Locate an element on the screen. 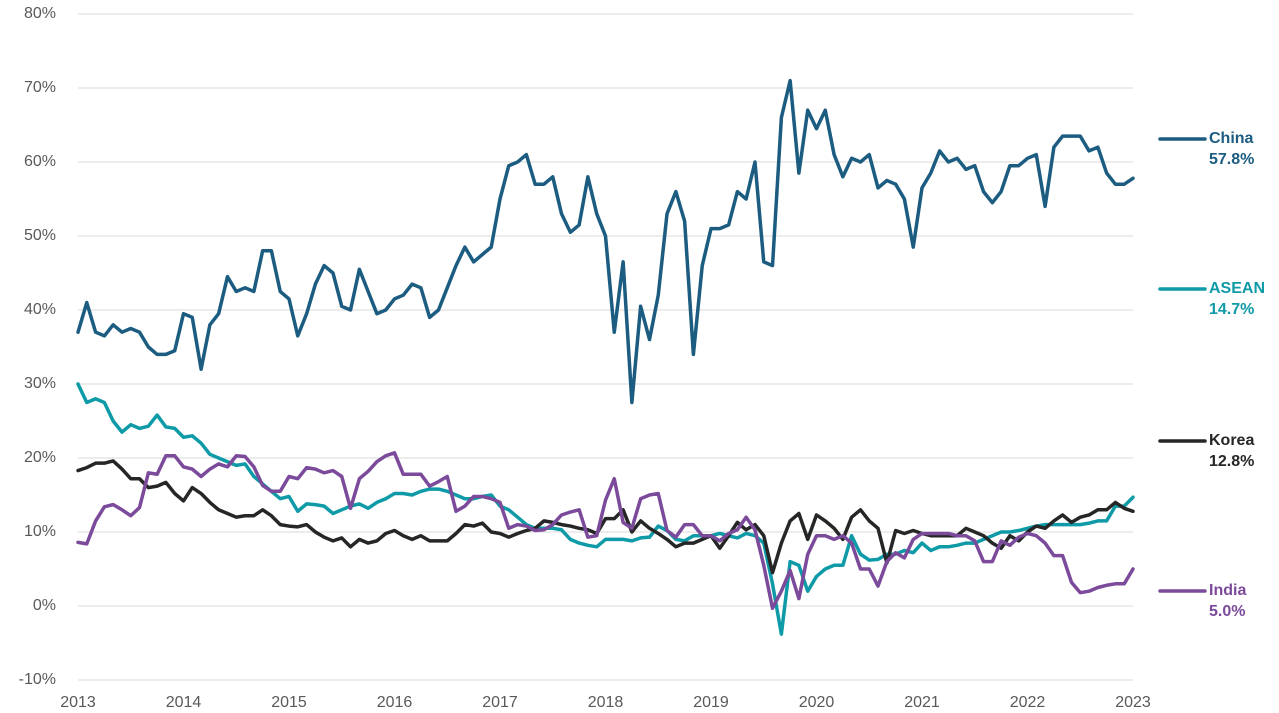 This screenshot has width=1279, height=713. x-tick-label: 2017 is located at coordinates (500, 702).